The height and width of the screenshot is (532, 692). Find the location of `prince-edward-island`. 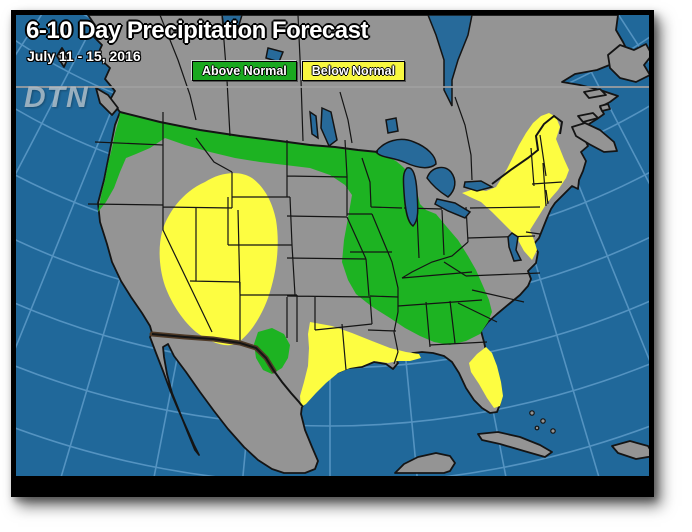

prince-edward-island is located at coordinates (588, 117).